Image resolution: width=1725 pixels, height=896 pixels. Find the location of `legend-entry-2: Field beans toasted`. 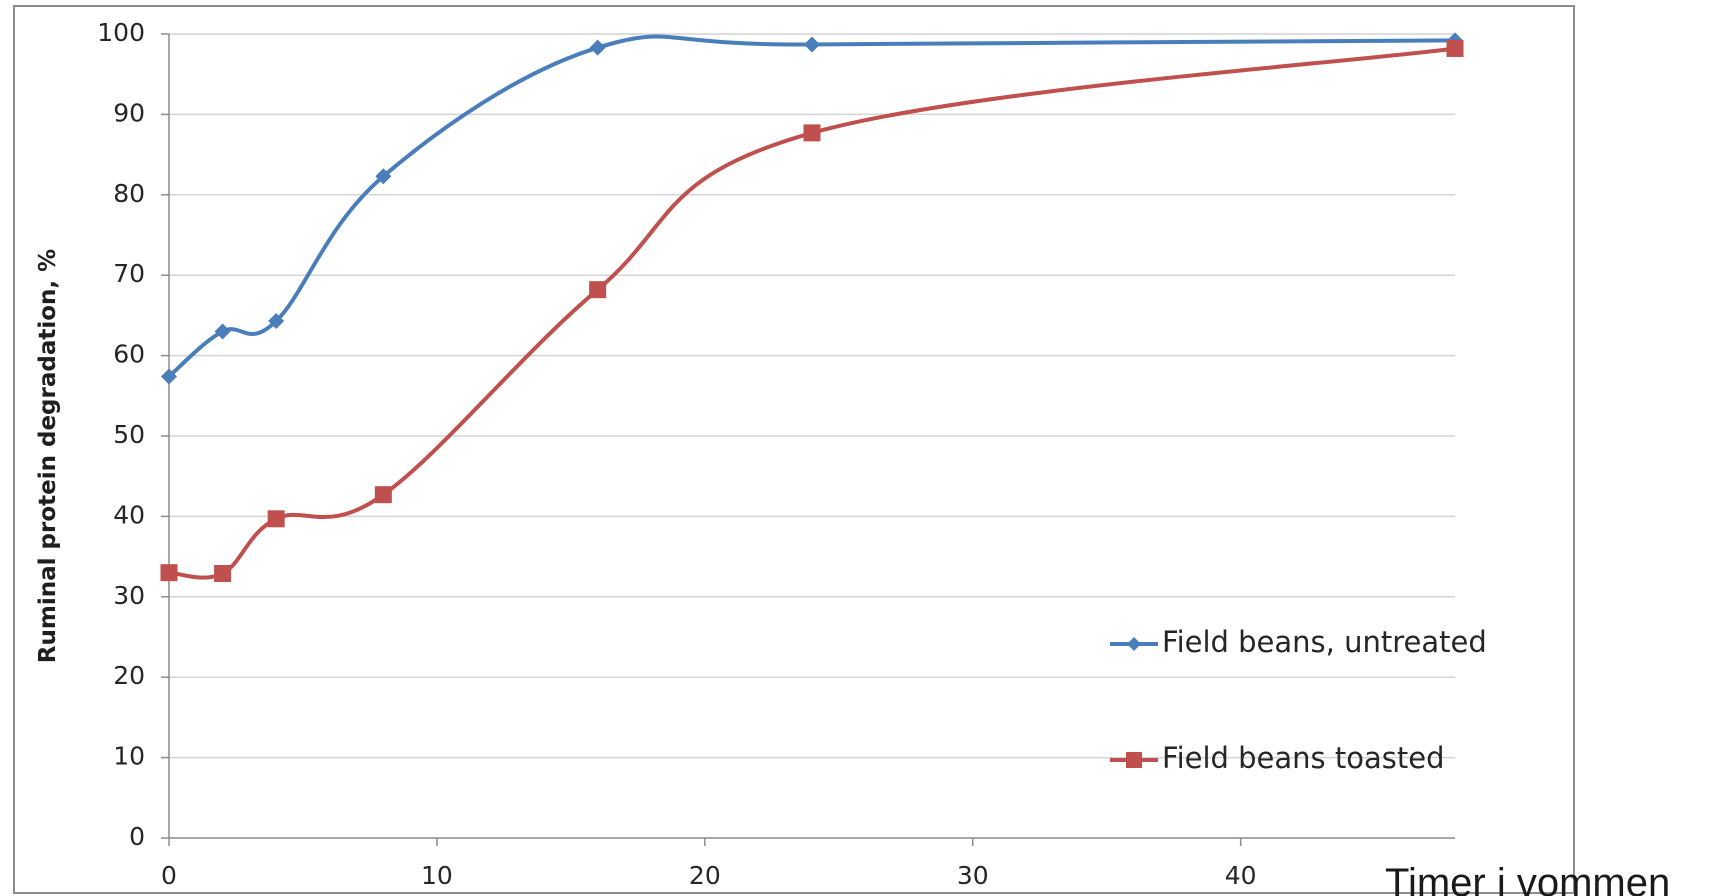

legend-entry-2: Field beans toasted is located at coordinates (1277, 758).